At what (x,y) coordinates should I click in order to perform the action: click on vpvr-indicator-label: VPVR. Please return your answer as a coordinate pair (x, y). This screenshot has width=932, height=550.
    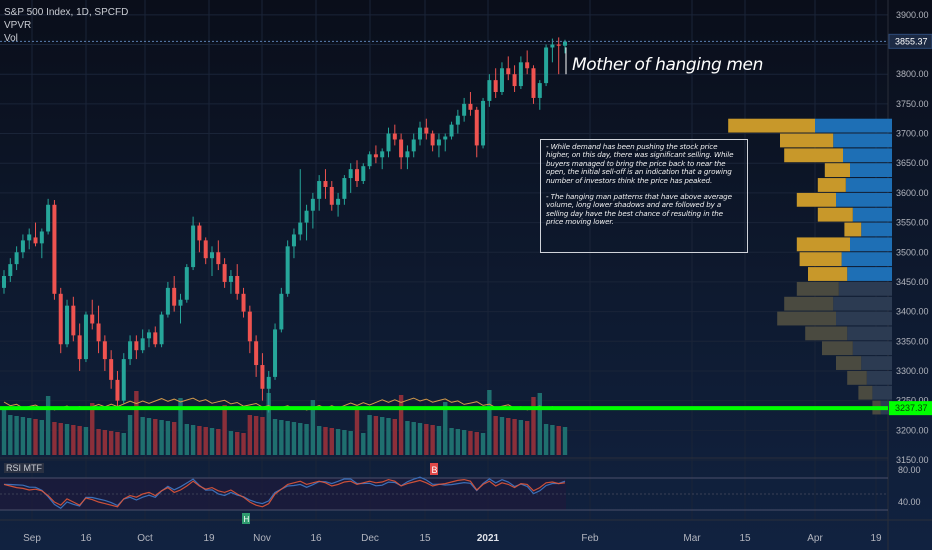
    Looking at the image, I should click on (18, 25).